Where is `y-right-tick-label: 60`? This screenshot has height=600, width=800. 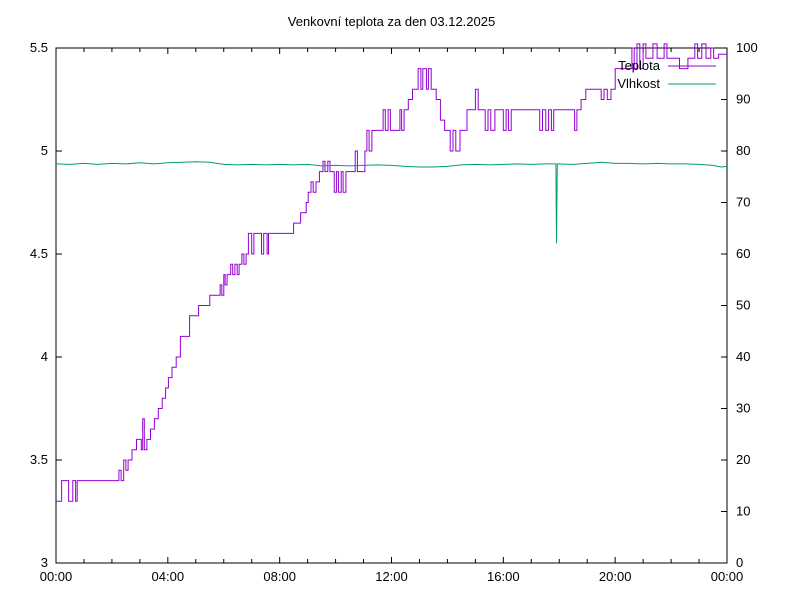
y-right-tick-label: 60 is located at coordinates (743, 253).